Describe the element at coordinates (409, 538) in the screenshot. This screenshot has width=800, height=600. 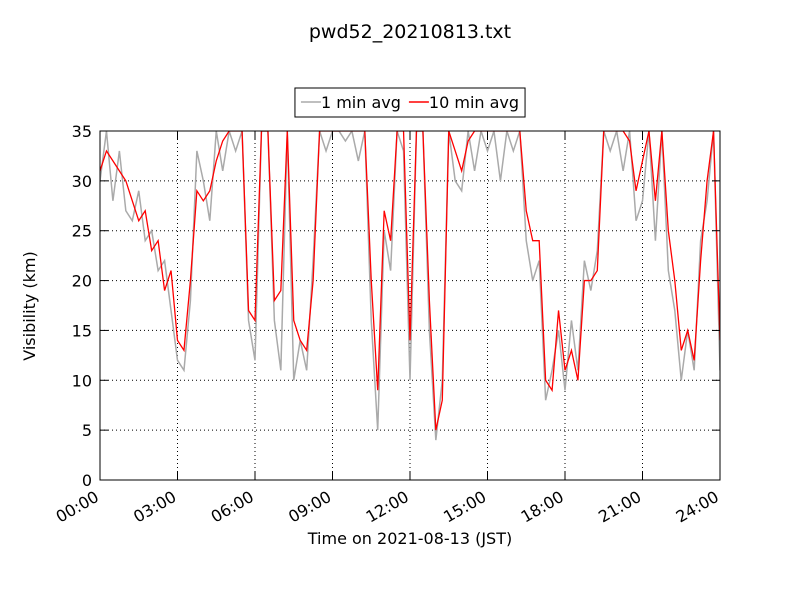
I see `x-axis-label: Time on 2021-08-13 (JST)` at that location.